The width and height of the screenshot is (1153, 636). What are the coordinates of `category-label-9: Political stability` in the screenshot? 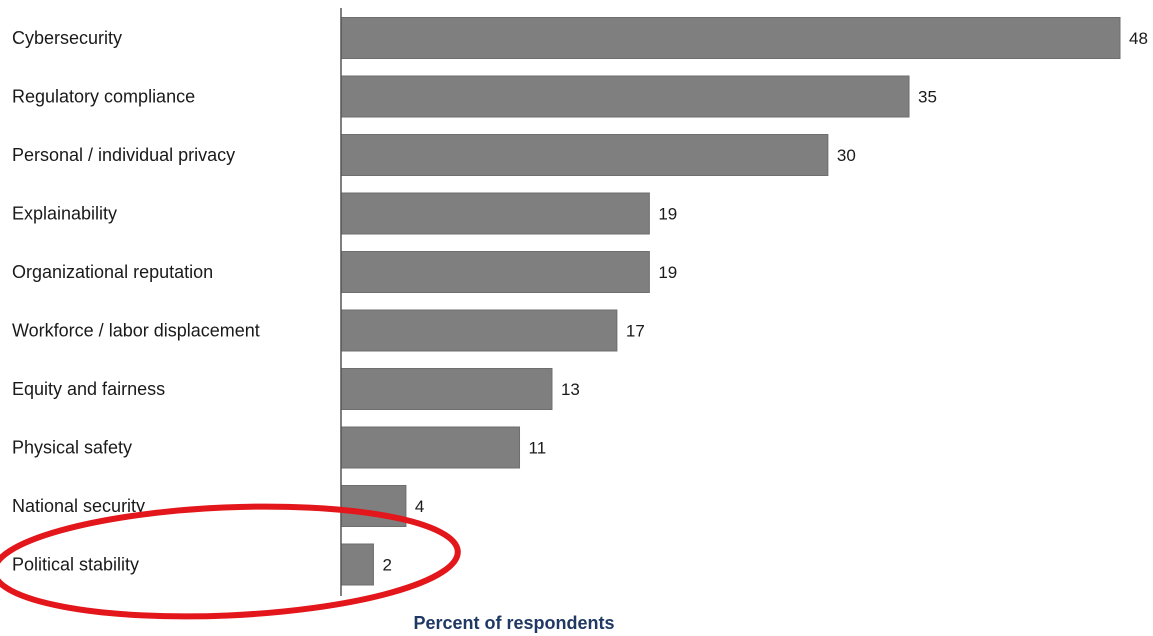 It's located at (75, 565).